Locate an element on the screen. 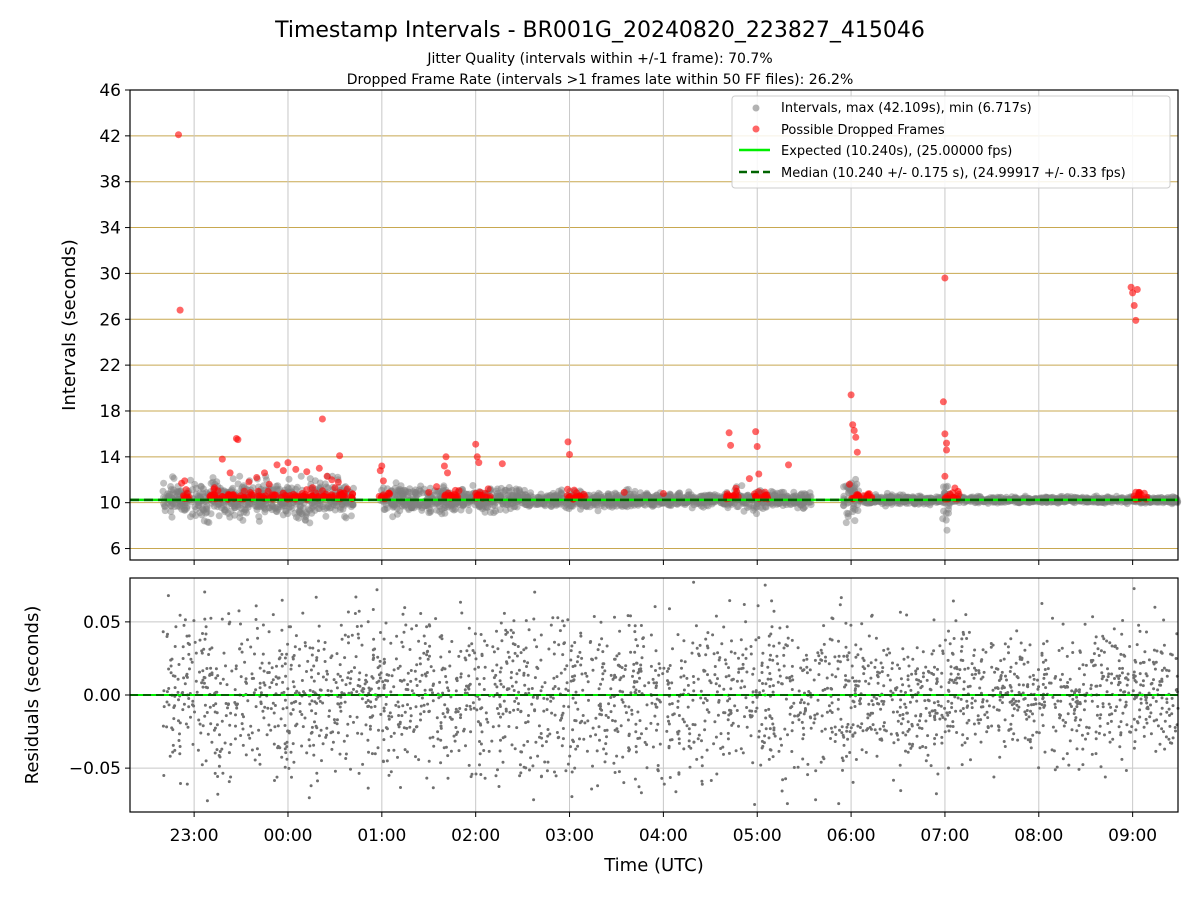  intervals-ytick-label: 30 is located at coordinates (110, 274).